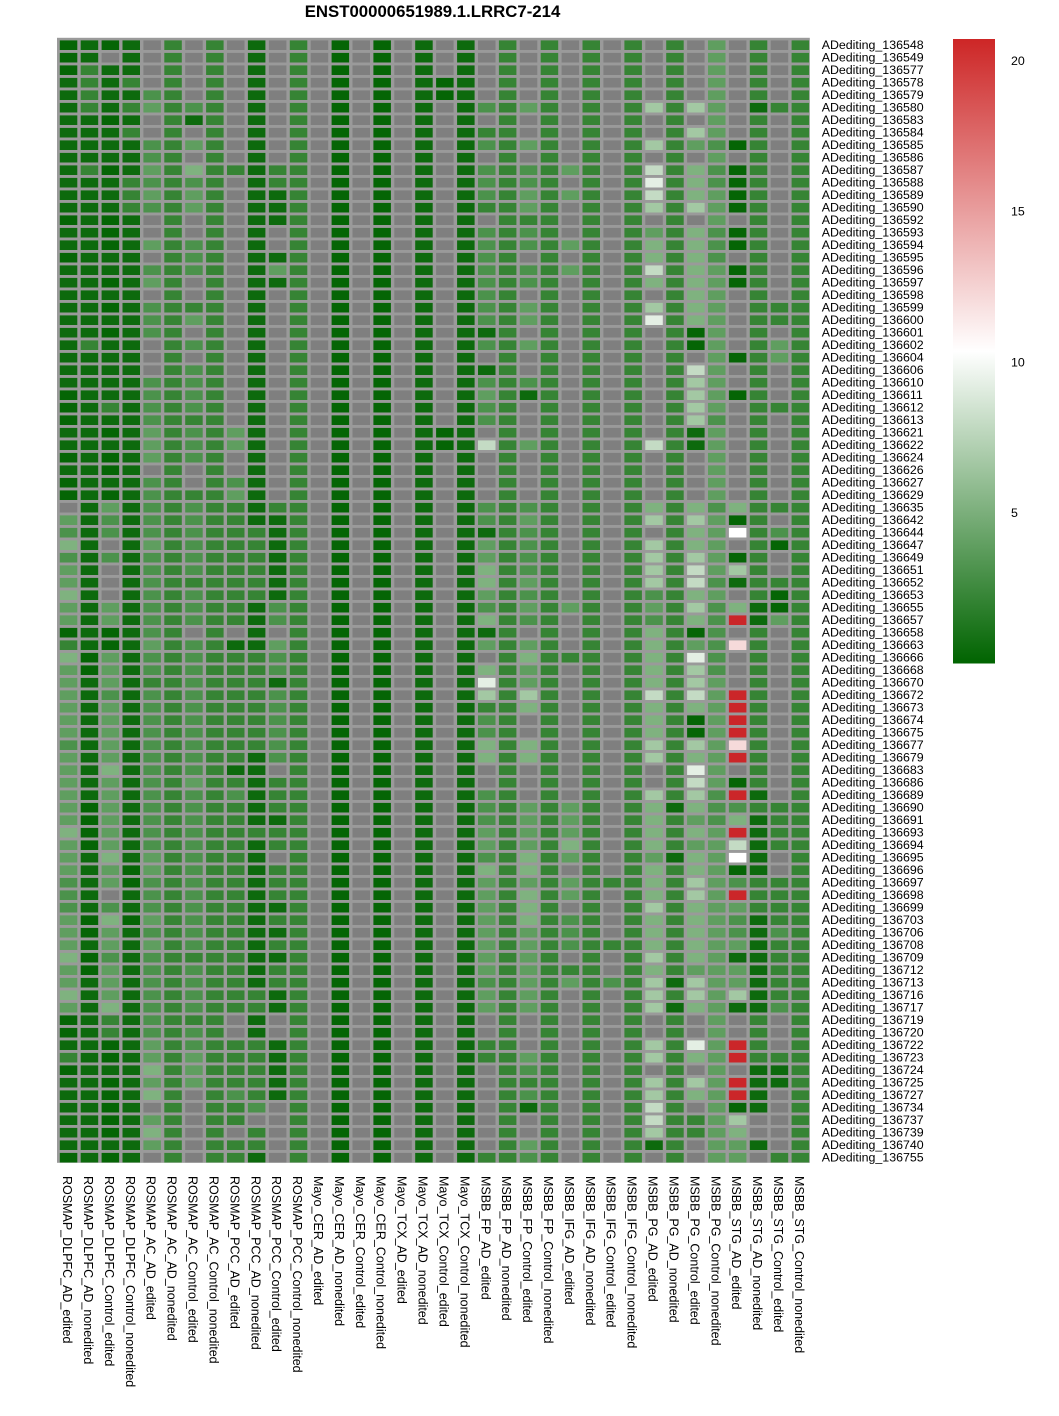  Describe the element at coordinates (873, 408) in the screenshot. I see `svg-text: ADediting_136612` at that location.